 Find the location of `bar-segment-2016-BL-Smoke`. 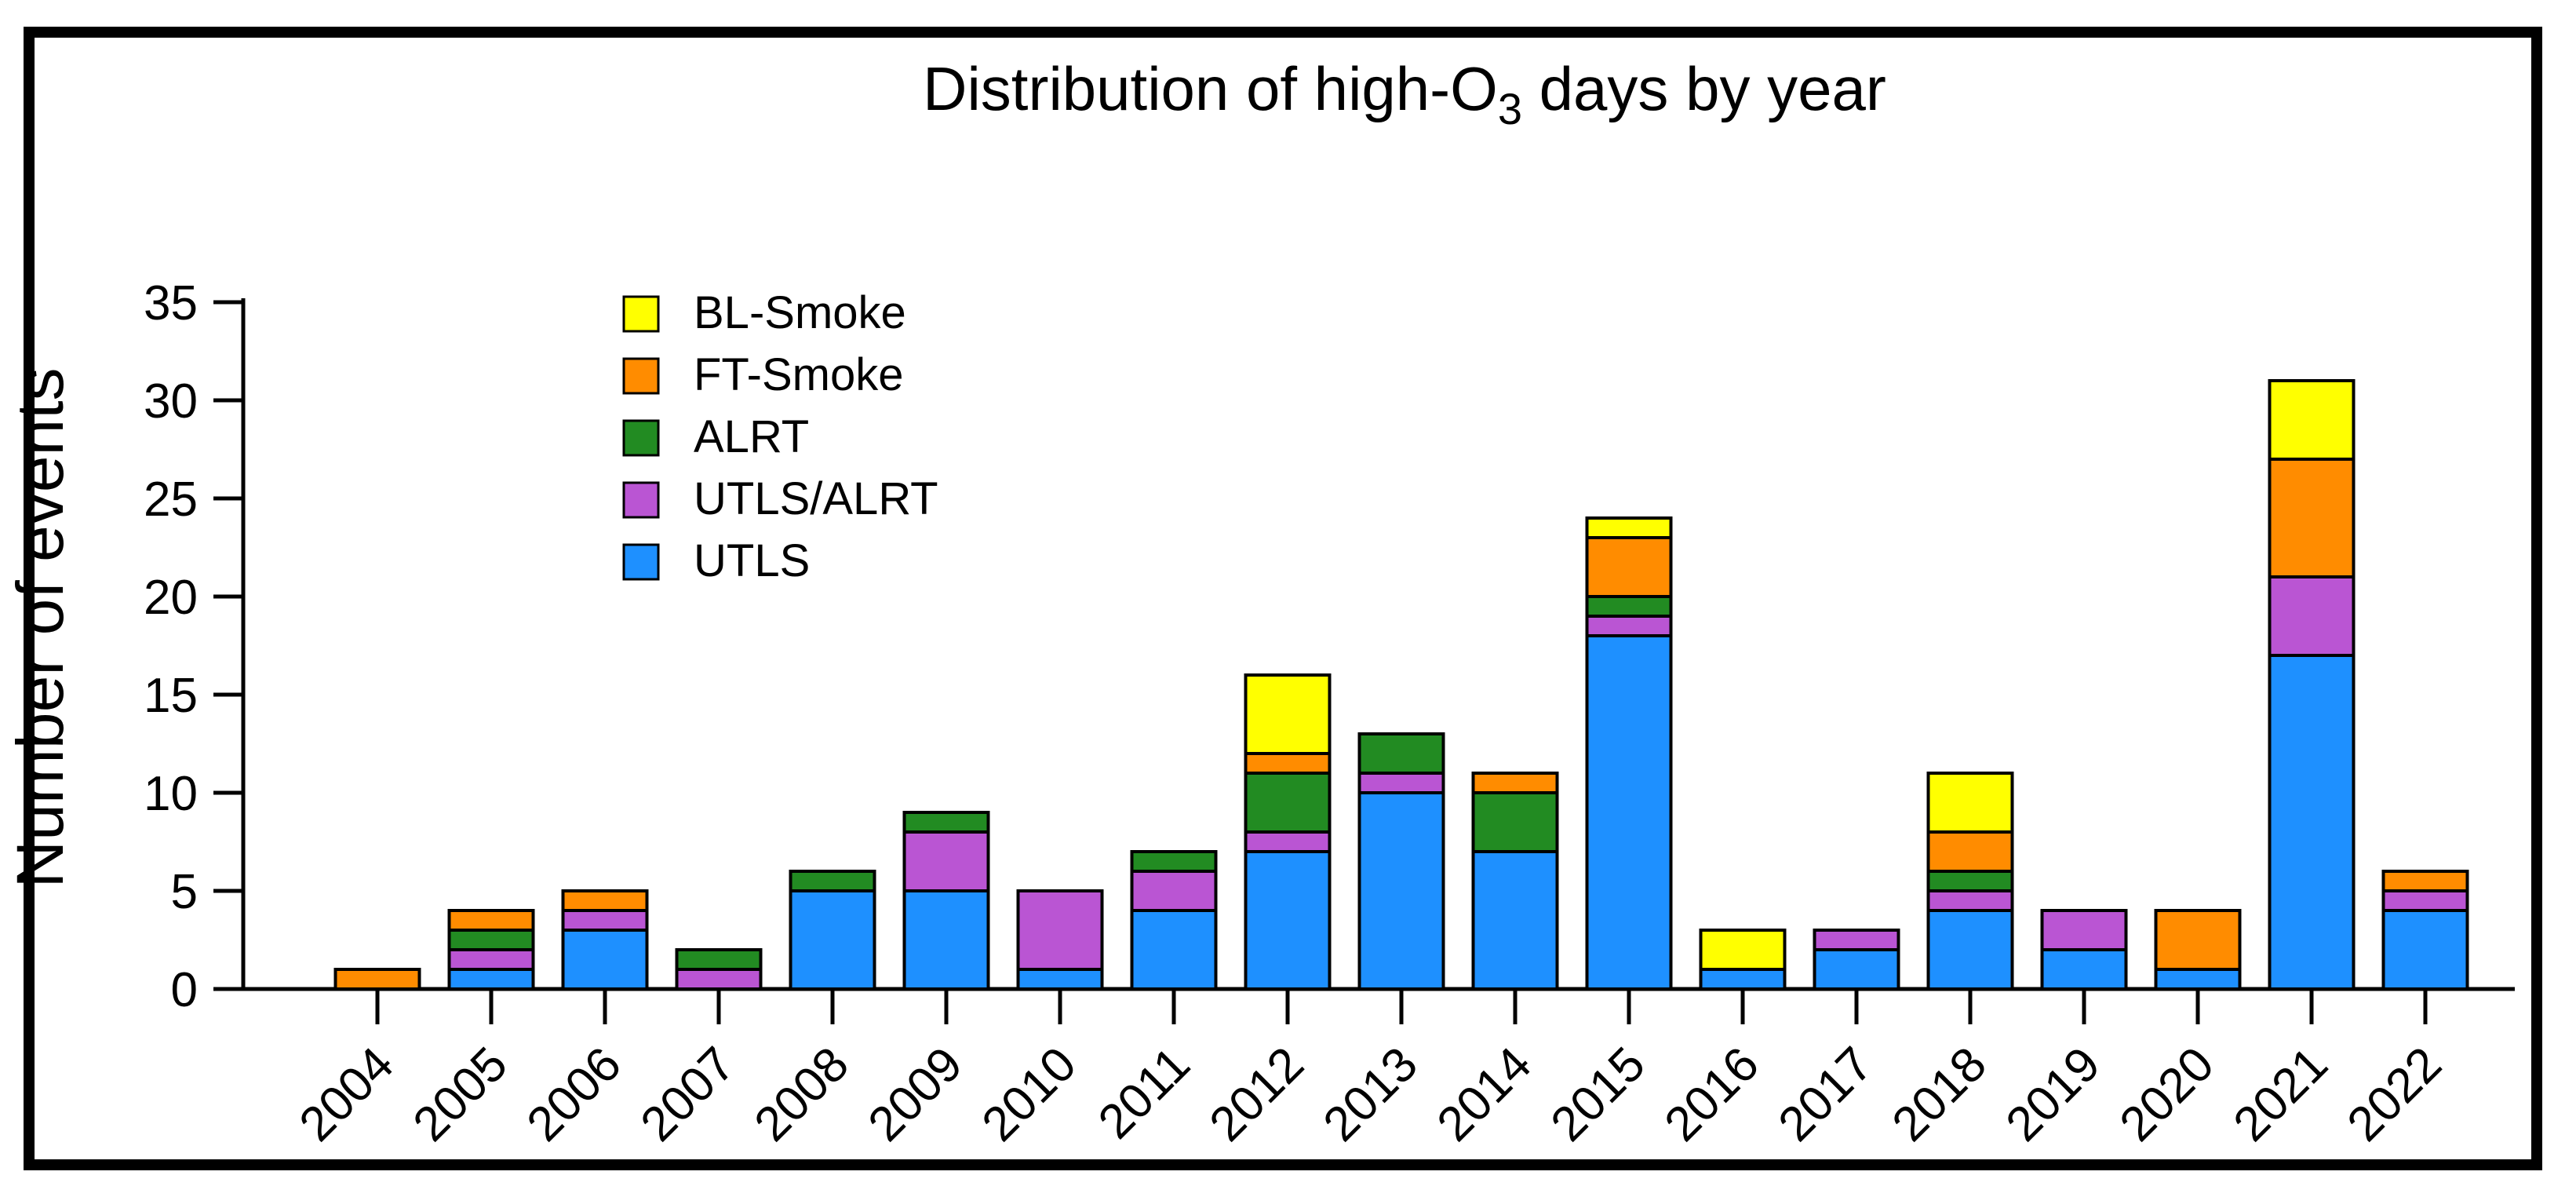

bar-segment-2016-BL-Smoke is located at coordinates (1743, 950).